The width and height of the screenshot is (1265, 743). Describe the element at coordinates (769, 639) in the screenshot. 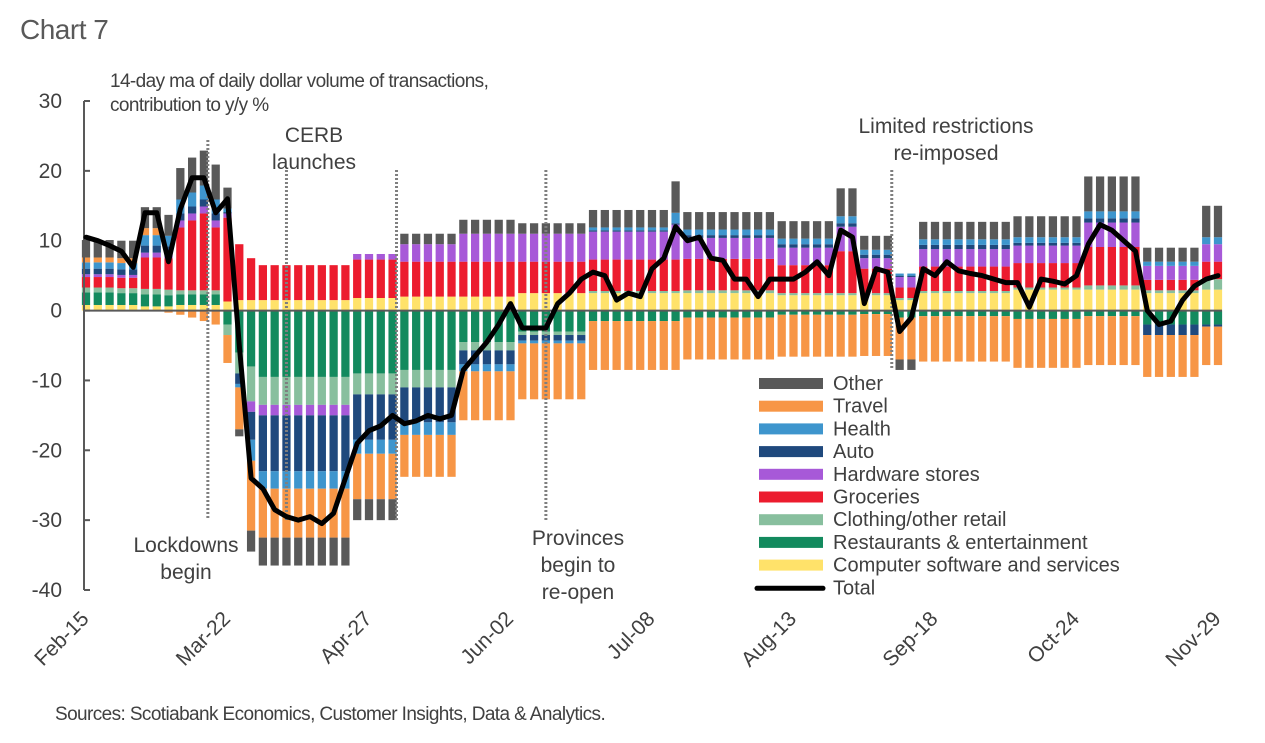

I see `x-tick-label: Aug-13` at that location.